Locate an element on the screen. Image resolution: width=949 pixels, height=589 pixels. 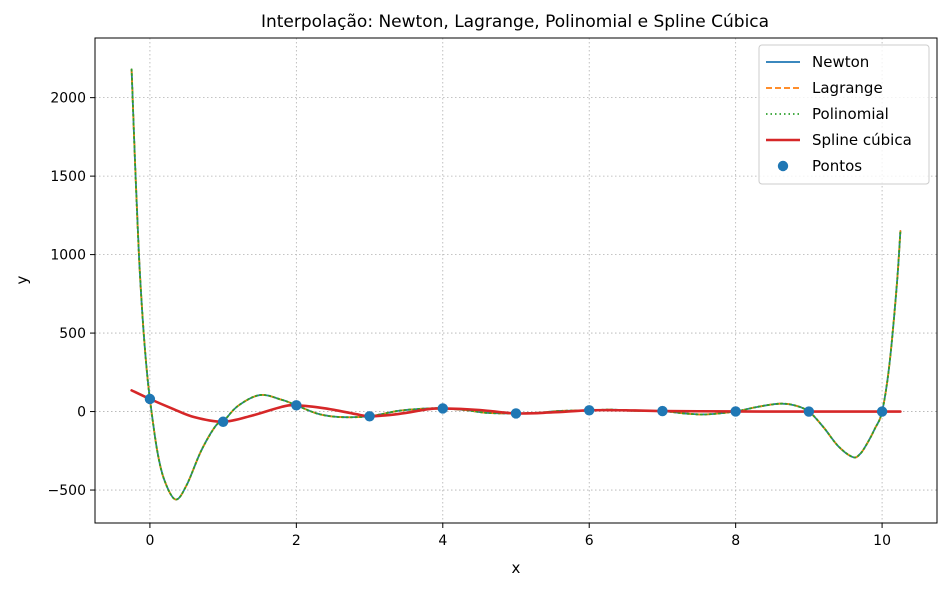
y-axis-ticks: −500 0 500 1000 1500 2000 is located at coordinates (71, 295).